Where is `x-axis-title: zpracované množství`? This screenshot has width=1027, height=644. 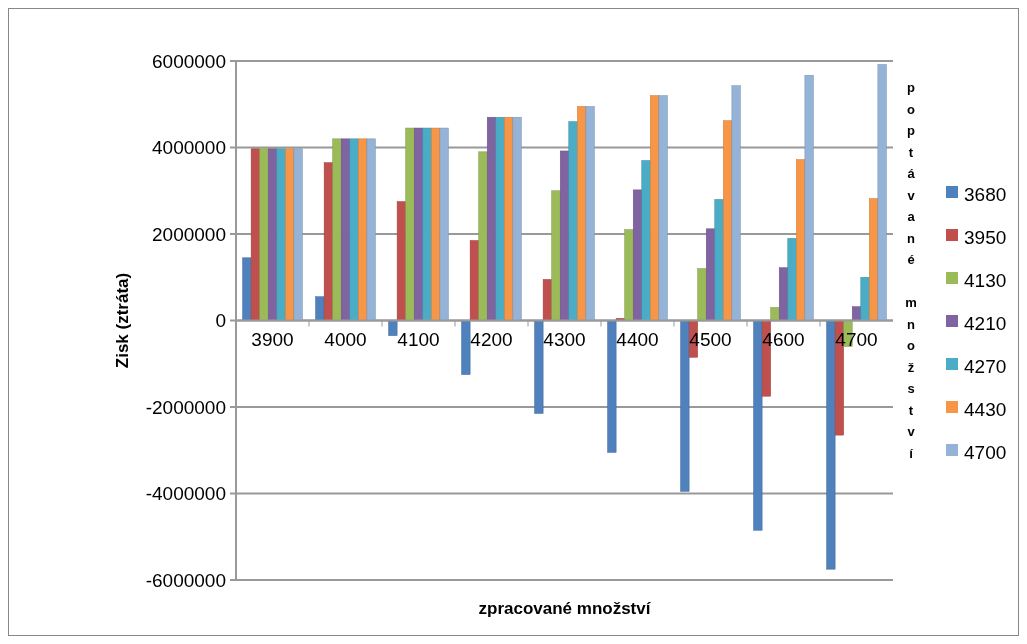
x-axis-title: zpracované množství is located at coordinates (565, 608).